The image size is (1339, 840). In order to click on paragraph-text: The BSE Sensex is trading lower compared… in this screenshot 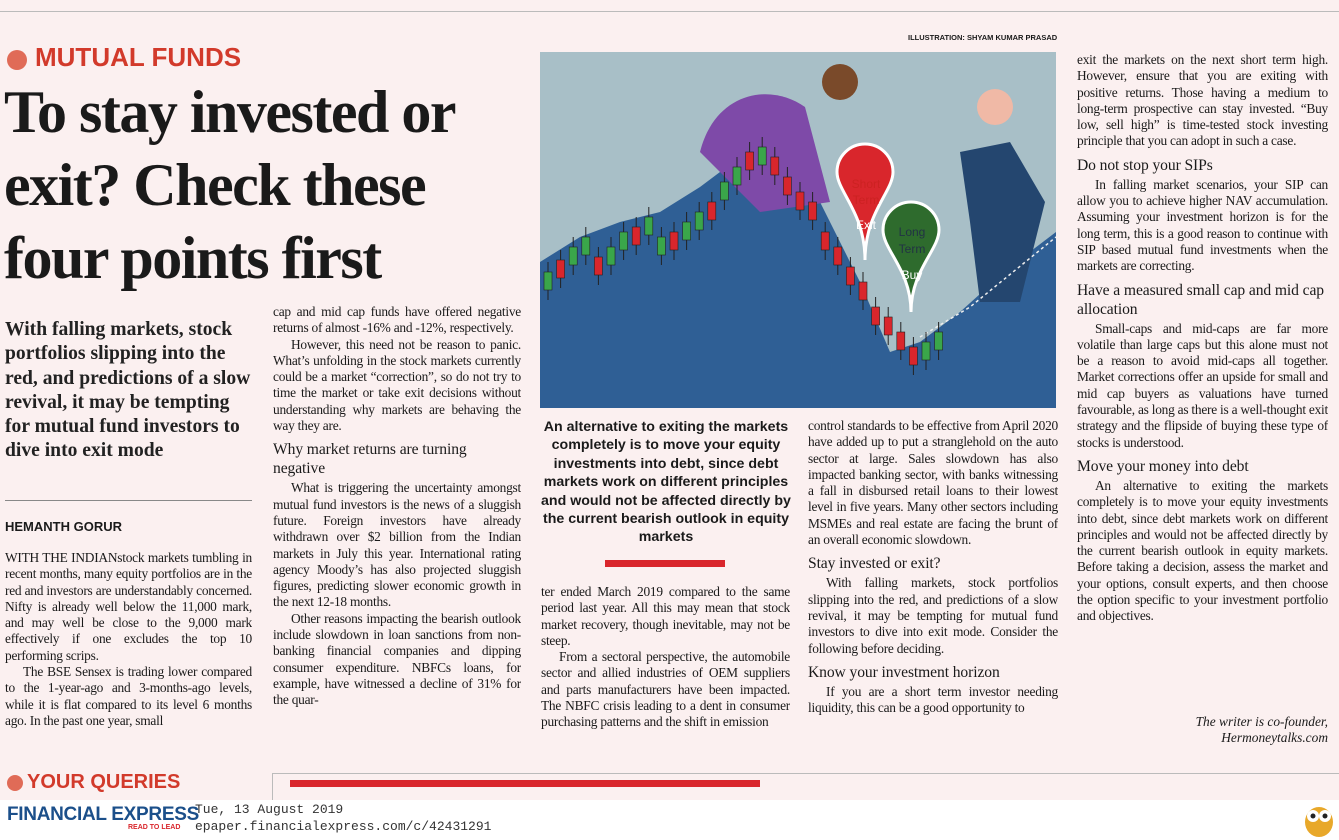, I will do `click(128, 696)`.